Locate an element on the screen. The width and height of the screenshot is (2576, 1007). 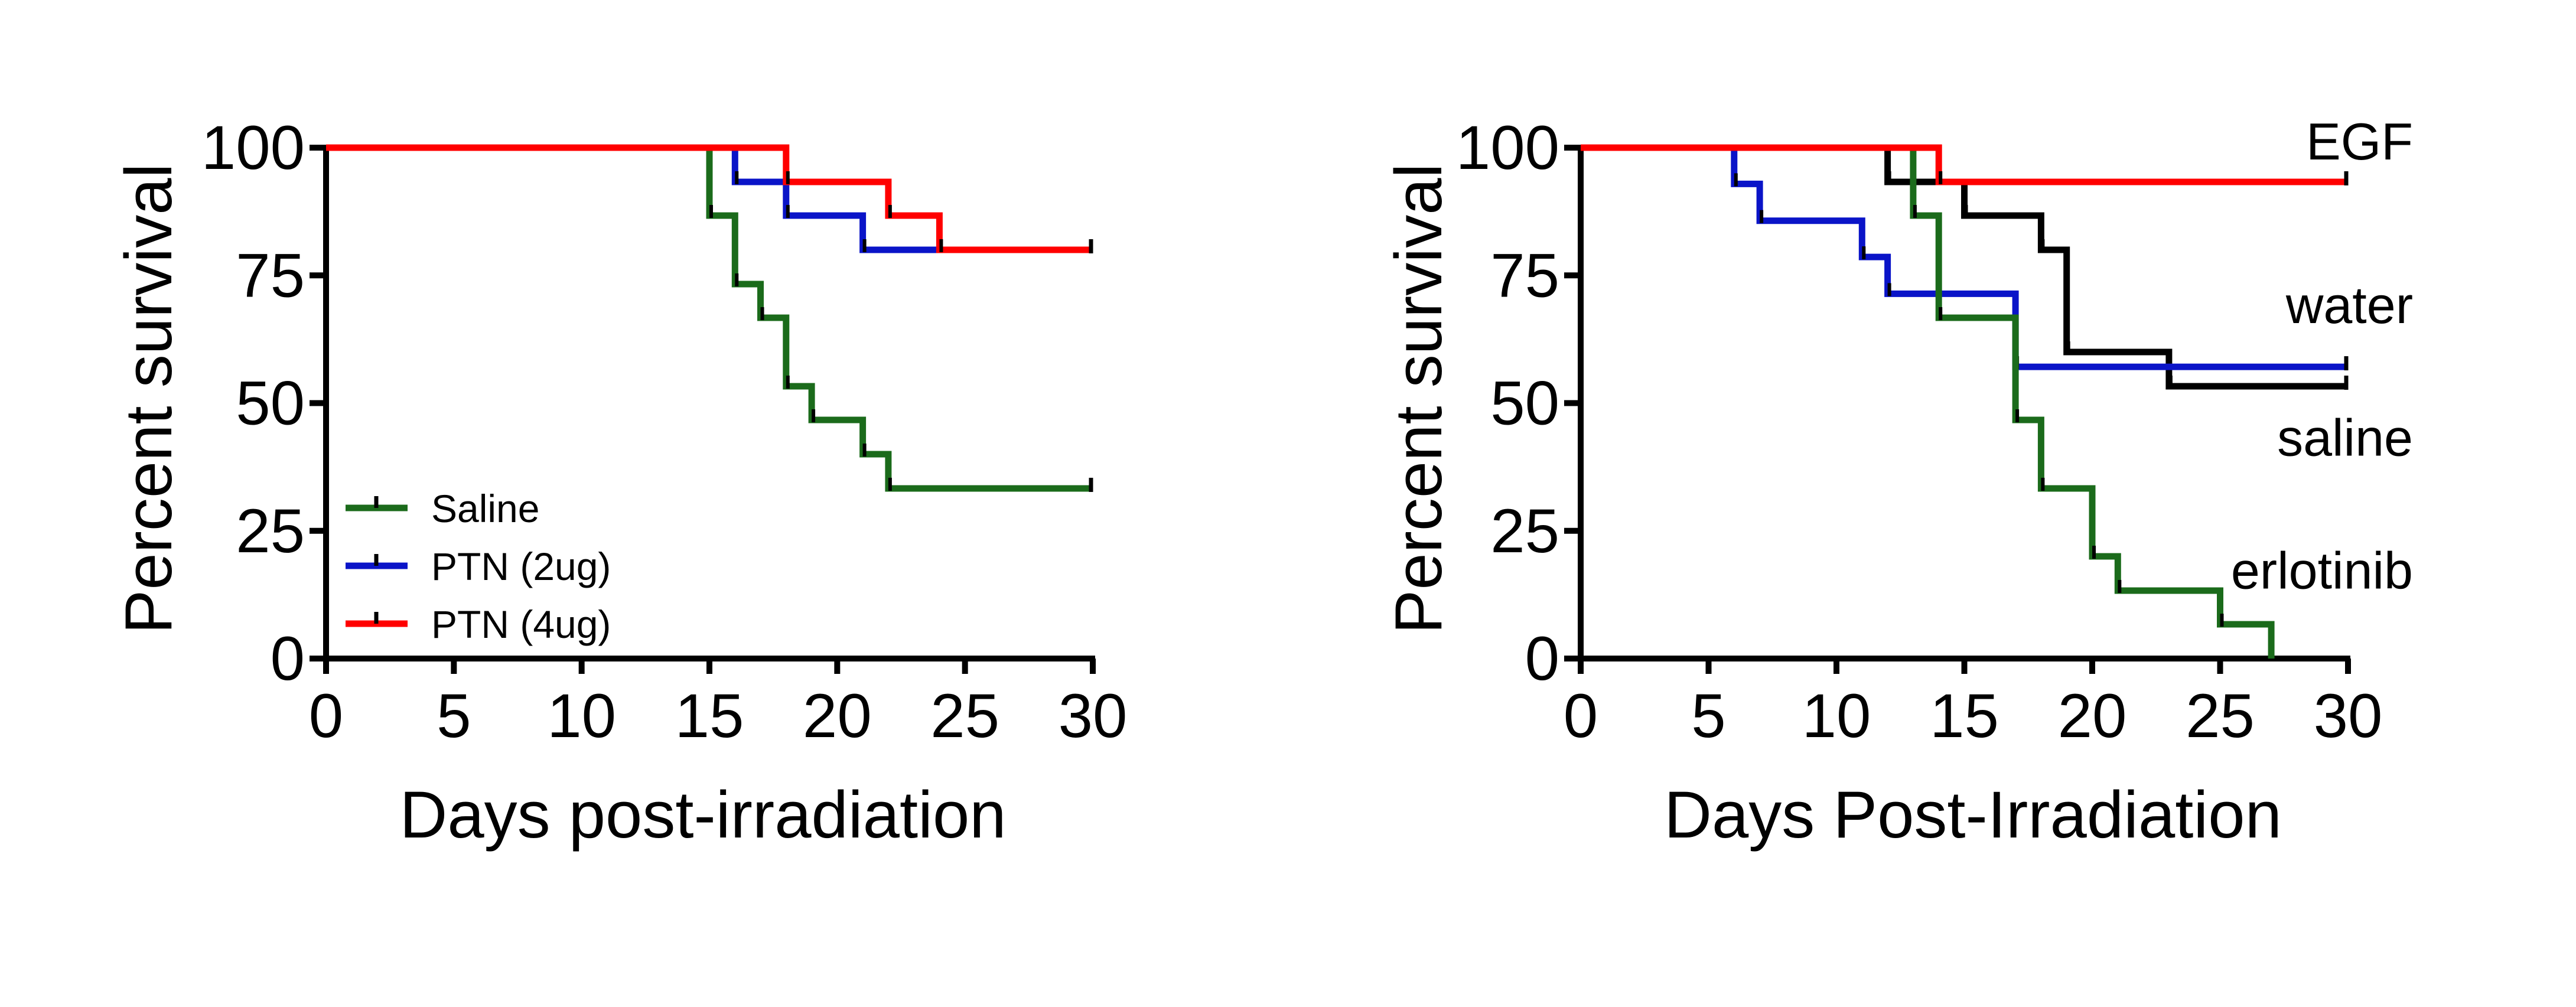
series-label: saline is located at coordinates (2345, 438).